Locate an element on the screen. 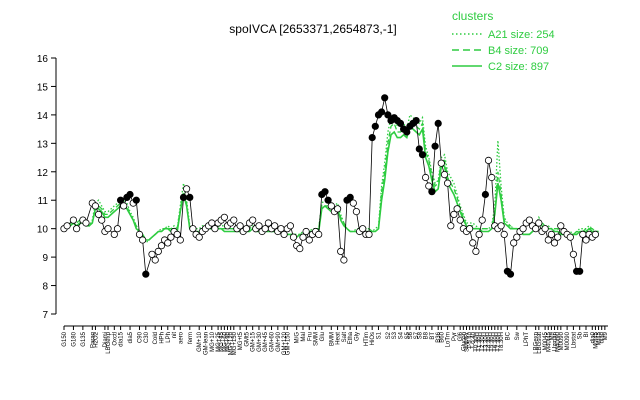 The height and width of the screenshot is (400, 640). x-tick-label: MG+10 is located at coordinates (213, 341).